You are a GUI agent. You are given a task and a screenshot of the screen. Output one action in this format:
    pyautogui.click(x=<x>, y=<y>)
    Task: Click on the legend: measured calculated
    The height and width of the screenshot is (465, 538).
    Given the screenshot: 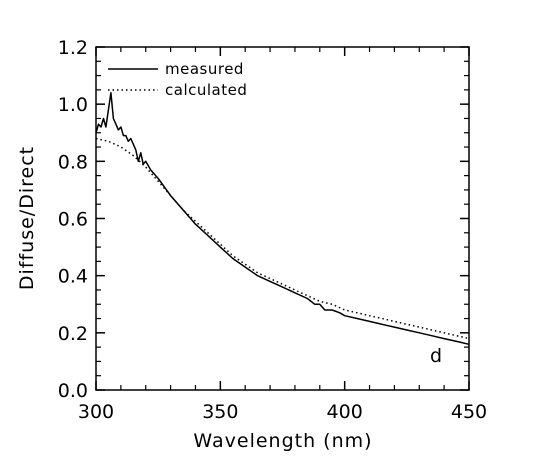 What is the action you would take?
    pyautogui.click(x=177, y=79)
    